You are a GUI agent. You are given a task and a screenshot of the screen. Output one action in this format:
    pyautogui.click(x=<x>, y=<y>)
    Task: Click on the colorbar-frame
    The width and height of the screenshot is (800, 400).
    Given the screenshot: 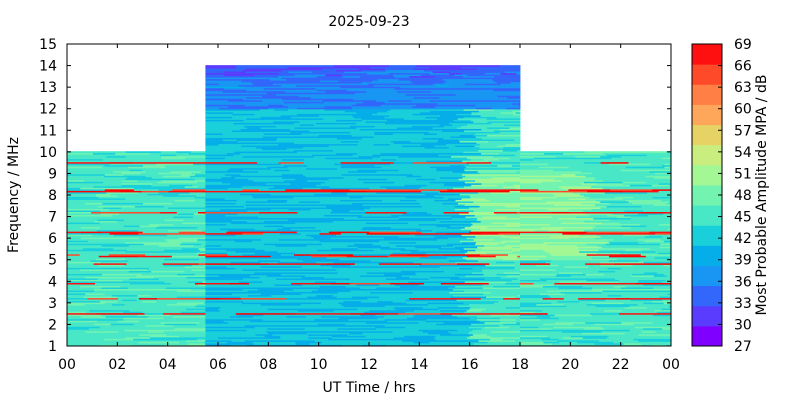 What is the action you would take?
    pyautogui.click(x=707, y=195)
    